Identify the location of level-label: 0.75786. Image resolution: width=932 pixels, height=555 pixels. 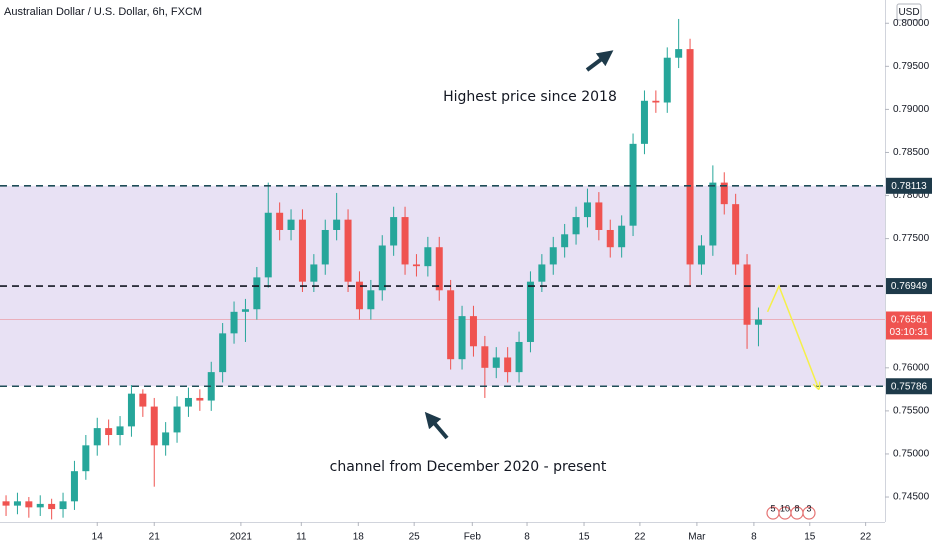
(909, 386).